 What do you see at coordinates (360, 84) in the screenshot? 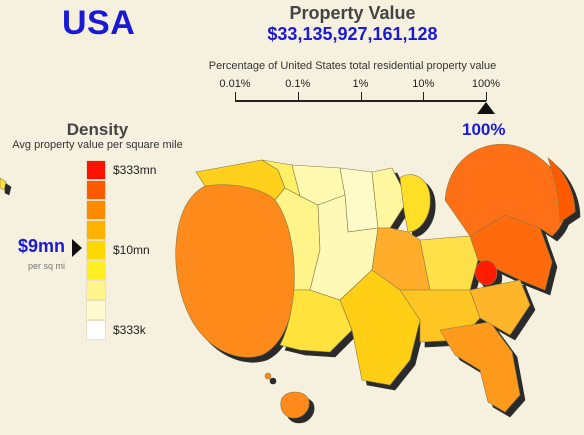
I see `percentage-tick-label: 1%` at bounding box center [360, 84].